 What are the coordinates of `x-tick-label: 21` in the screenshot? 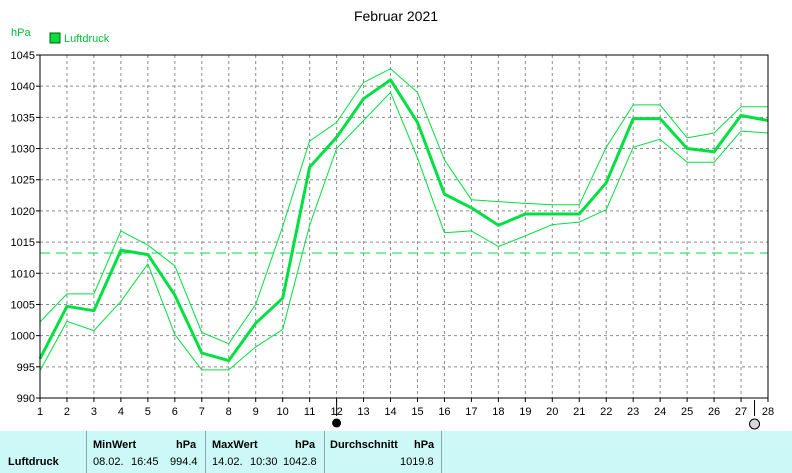 It's located at (579, 412).